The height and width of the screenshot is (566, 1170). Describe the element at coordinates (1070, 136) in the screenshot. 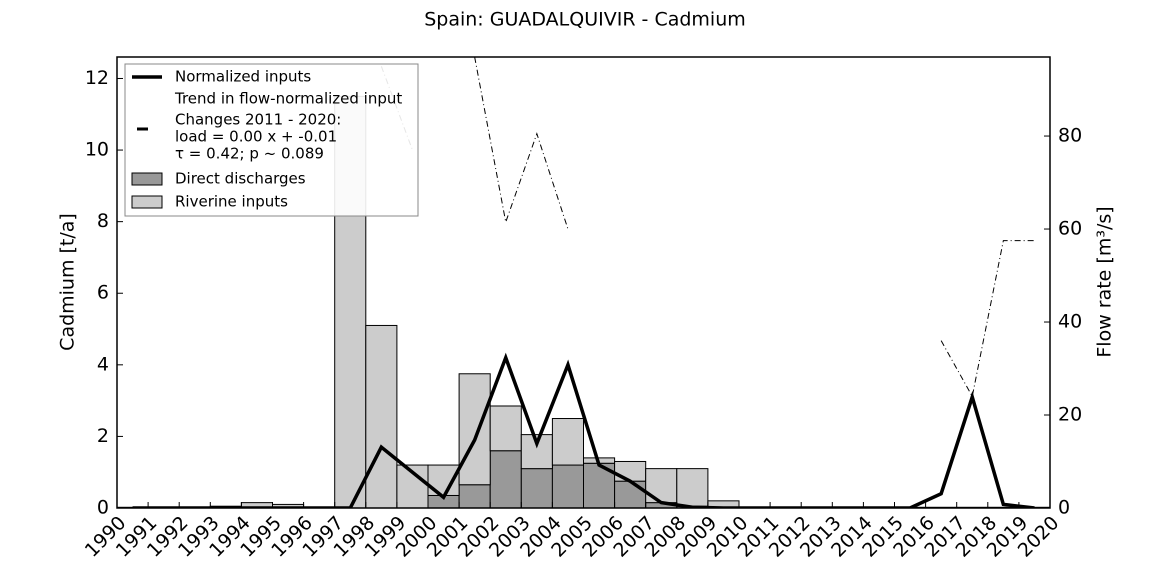

I see `y2-tick-label: 80` at that location.